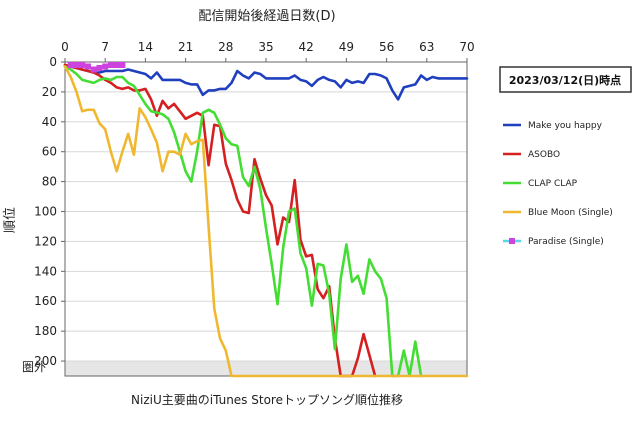  What do you see at coordinates (544, 155) in the screenshot?
I see `legend-label: ASOBO` at bounding box center [544, 155].